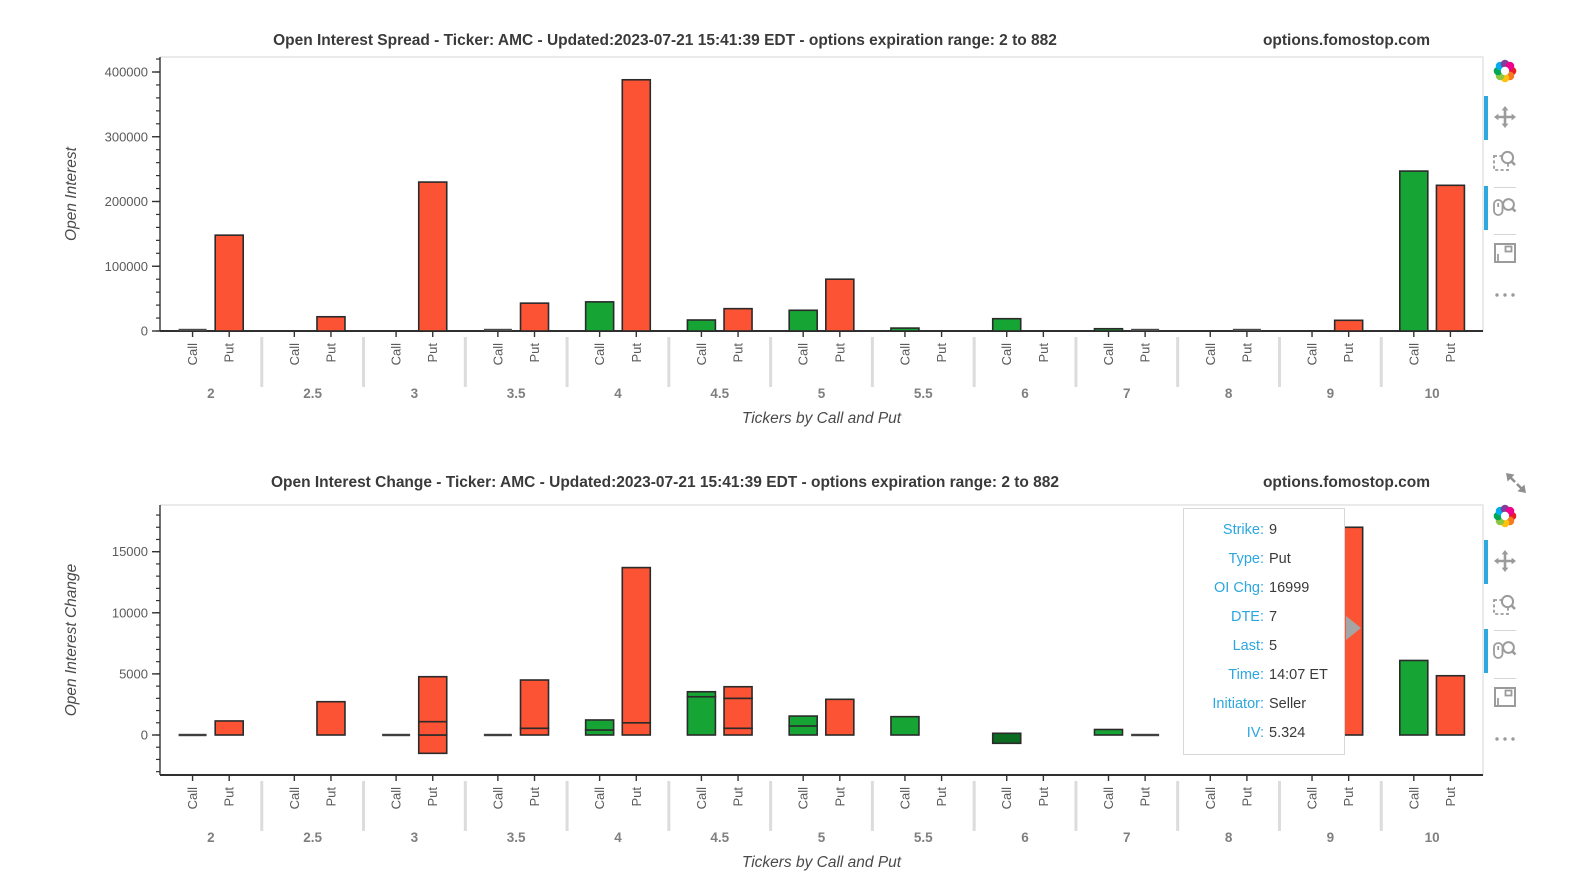 The width and height of the screenshot is (1572, 880). I want to click on tooltip-value: 9, so click(1273, 530).